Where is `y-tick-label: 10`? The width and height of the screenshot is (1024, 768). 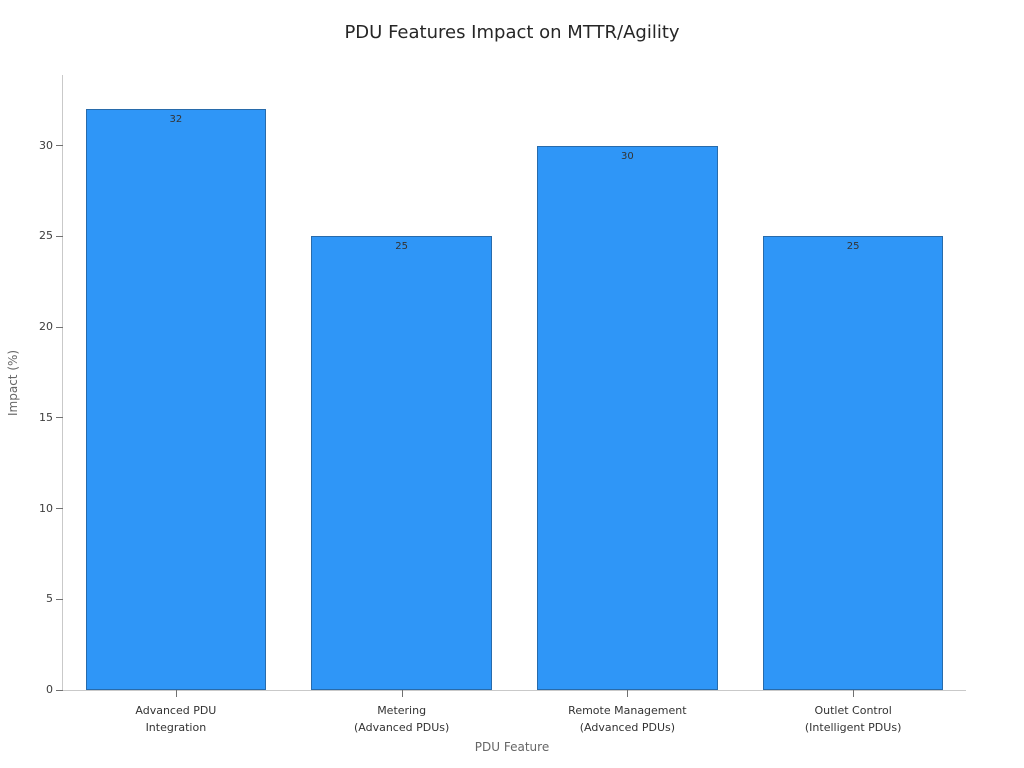 y-tick-label: 10 is located at coordinates (46, 508).